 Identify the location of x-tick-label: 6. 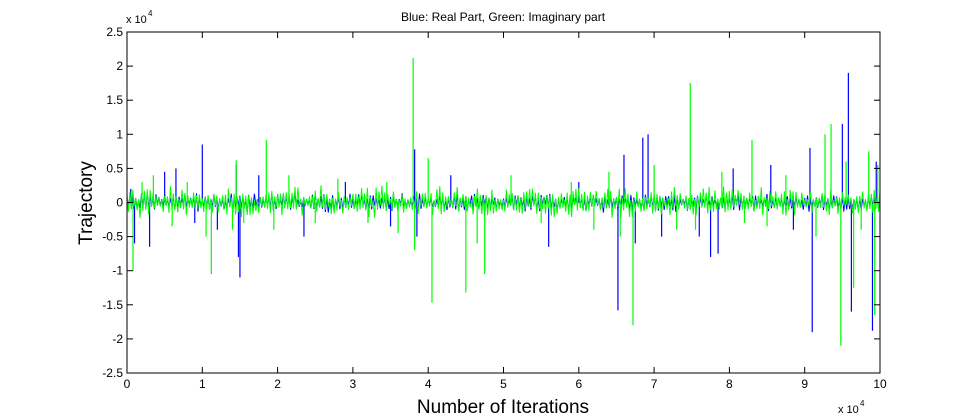
(578, 384).